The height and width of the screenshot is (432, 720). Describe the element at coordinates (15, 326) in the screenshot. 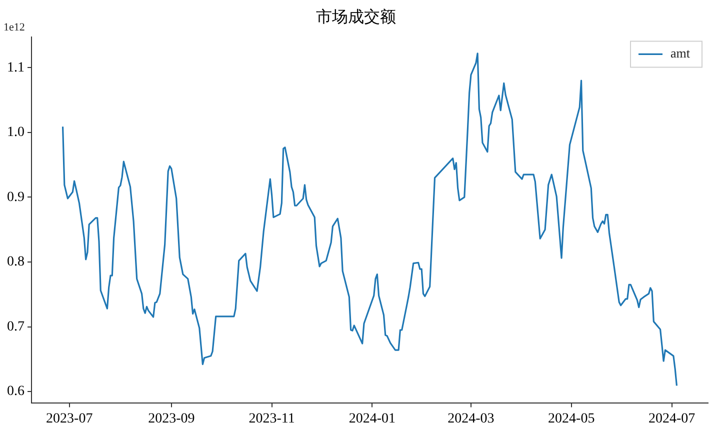

I see `y-tick-label: 0.7` at that location.